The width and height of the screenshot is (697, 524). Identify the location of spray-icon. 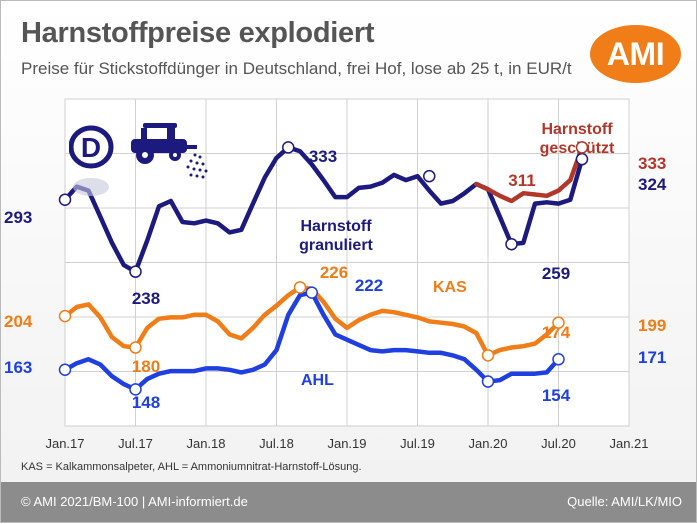
(197, 166).